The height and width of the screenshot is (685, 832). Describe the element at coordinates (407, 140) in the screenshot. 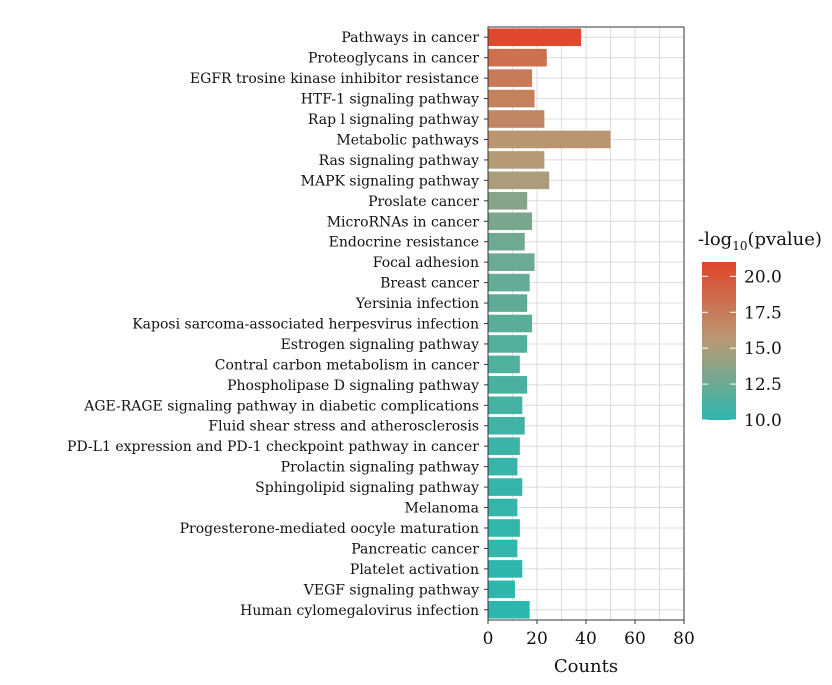

I see `category-label: Metabolic pathways` at that location.